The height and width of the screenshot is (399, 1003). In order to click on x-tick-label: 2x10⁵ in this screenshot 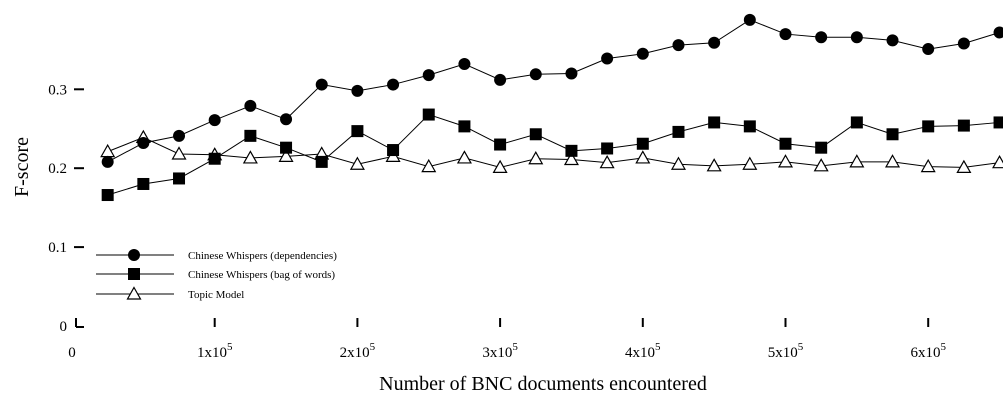, I will do `click(358, 351)`.